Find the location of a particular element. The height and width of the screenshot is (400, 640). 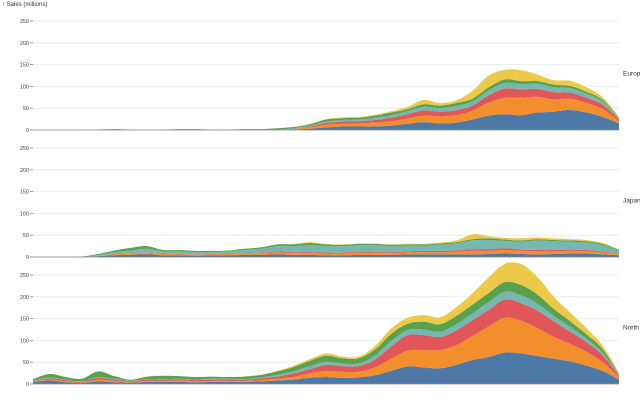

facet-label: North America is located at coordinates (631, 328).